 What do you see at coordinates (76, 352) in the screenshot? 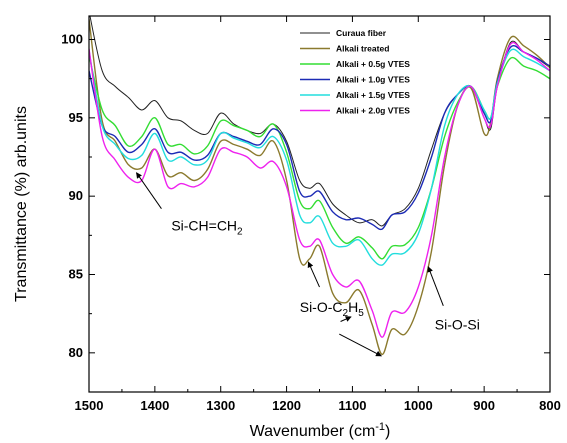
I see `y-tick-label: 80` at bounding box center [76, 352].